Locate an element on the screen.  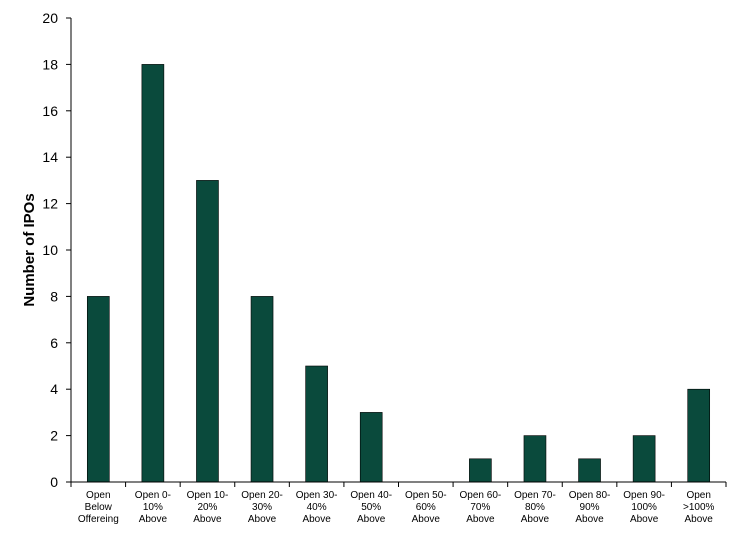
x-category-label: Open 40- is located at coordinates (371, 495).